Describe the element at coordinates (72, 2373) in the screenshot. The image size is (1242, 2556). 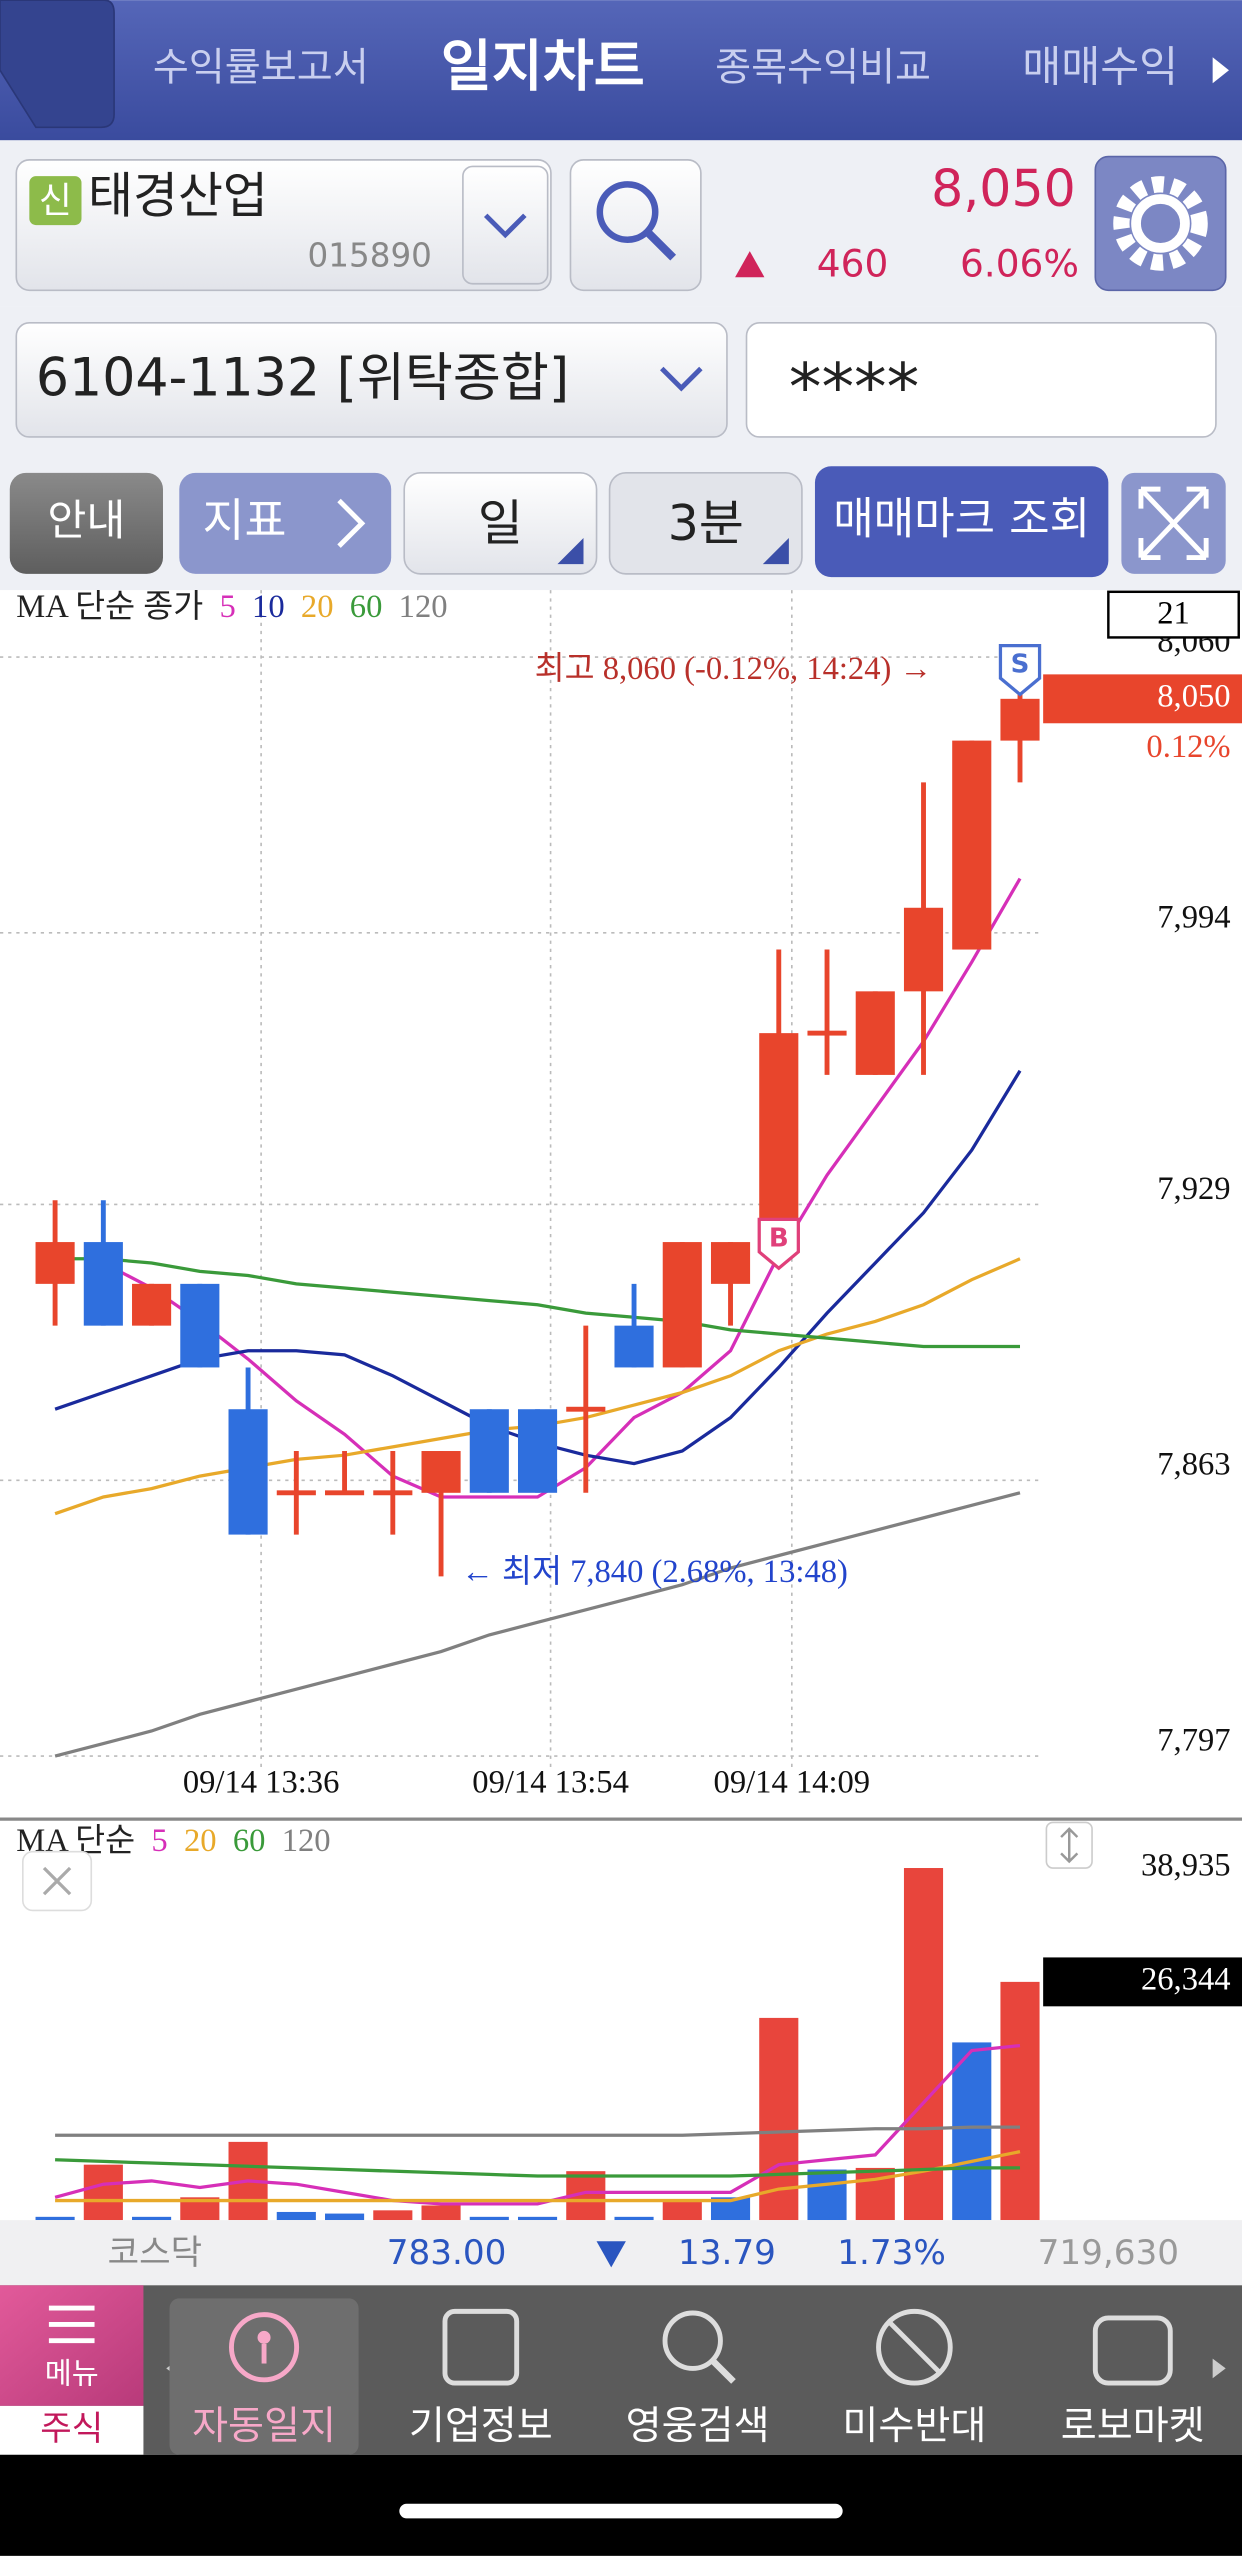
I see `menu-label: 메뉴` at that location.